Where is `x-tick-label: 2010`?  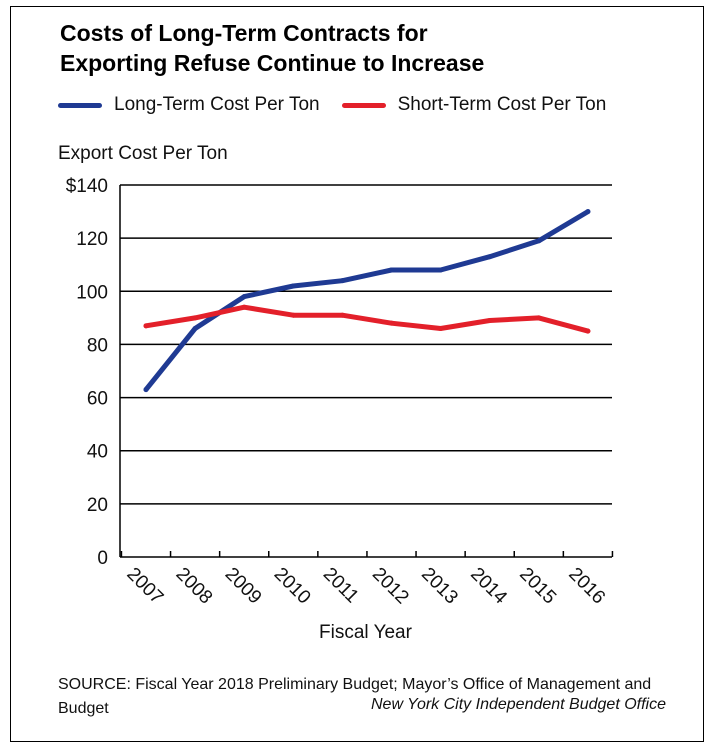
x-tick-label: 2010 is located at coordinates (292, 586).